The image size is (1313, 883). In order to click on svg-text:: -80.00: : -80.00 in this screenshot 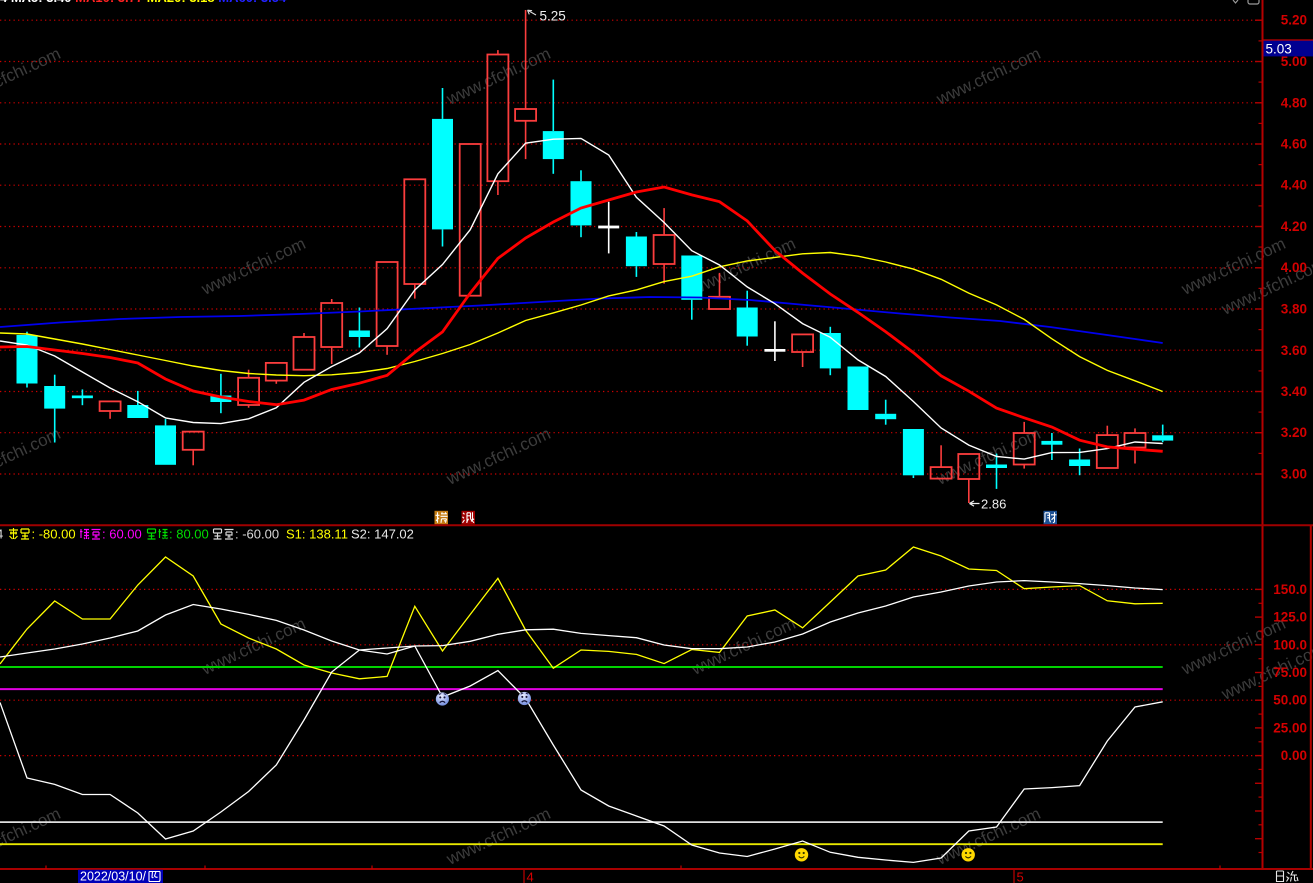, I will do `click(54, 534)`.